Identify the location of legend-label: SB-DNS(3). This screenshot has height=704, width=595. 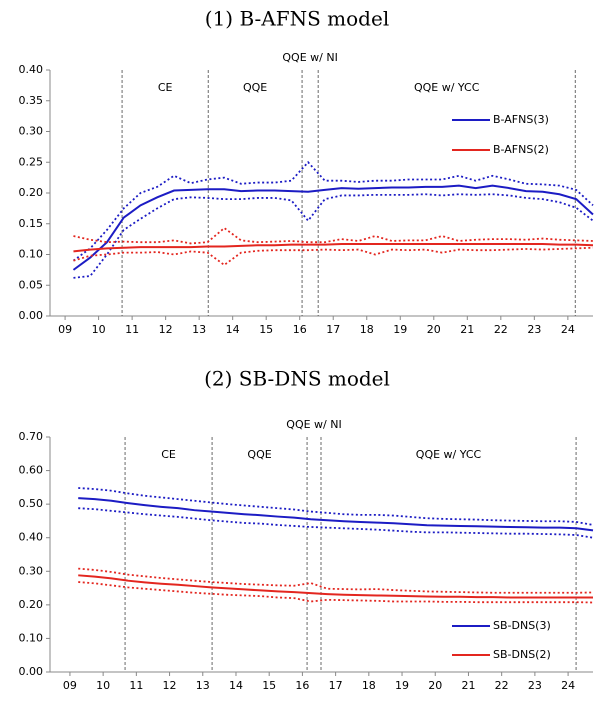
(522, 625).